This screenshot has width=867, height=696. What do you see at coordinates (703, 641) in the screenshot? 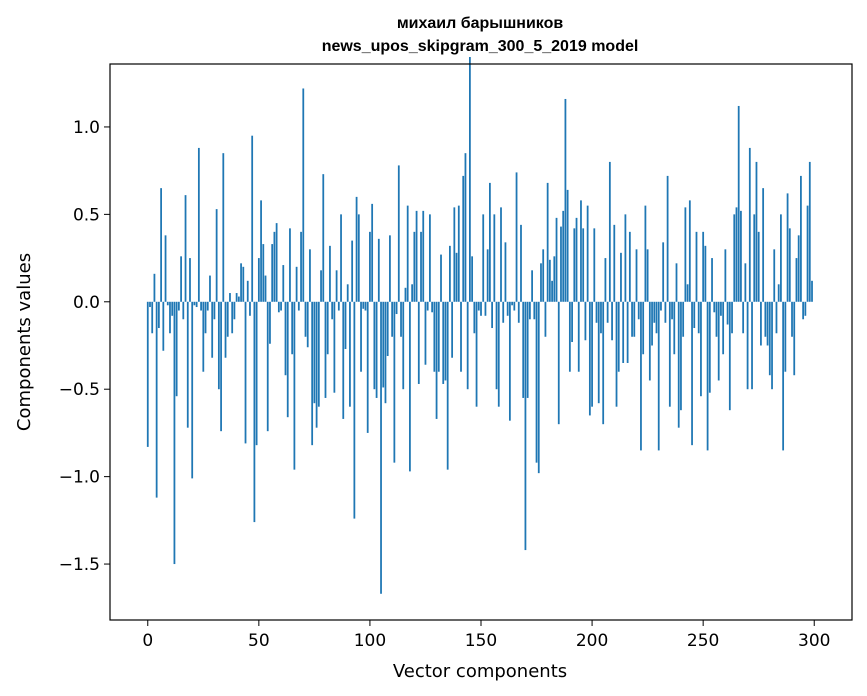
I see `x-tick-label: 250` at bounding box center [703, 641].